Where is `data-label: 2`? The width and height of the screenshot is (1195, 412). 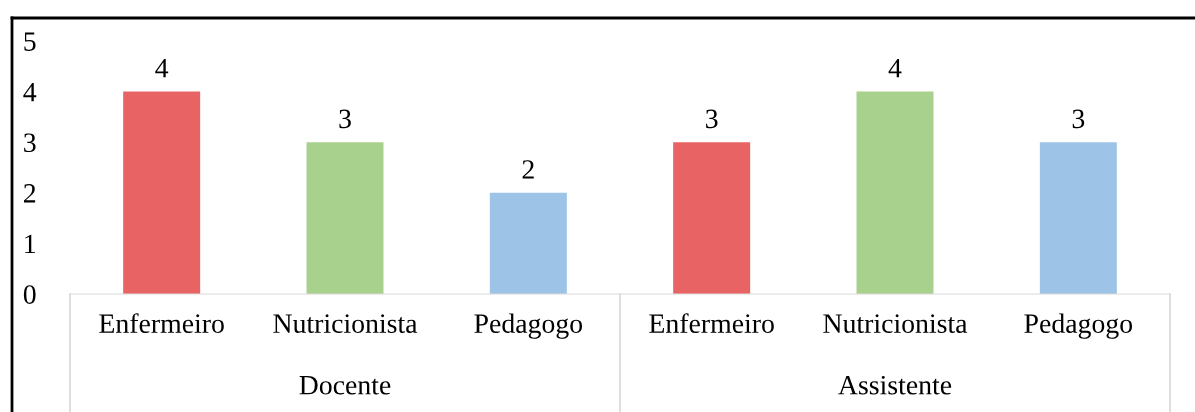 data-label: 2 is located at coordinates (528, 169).